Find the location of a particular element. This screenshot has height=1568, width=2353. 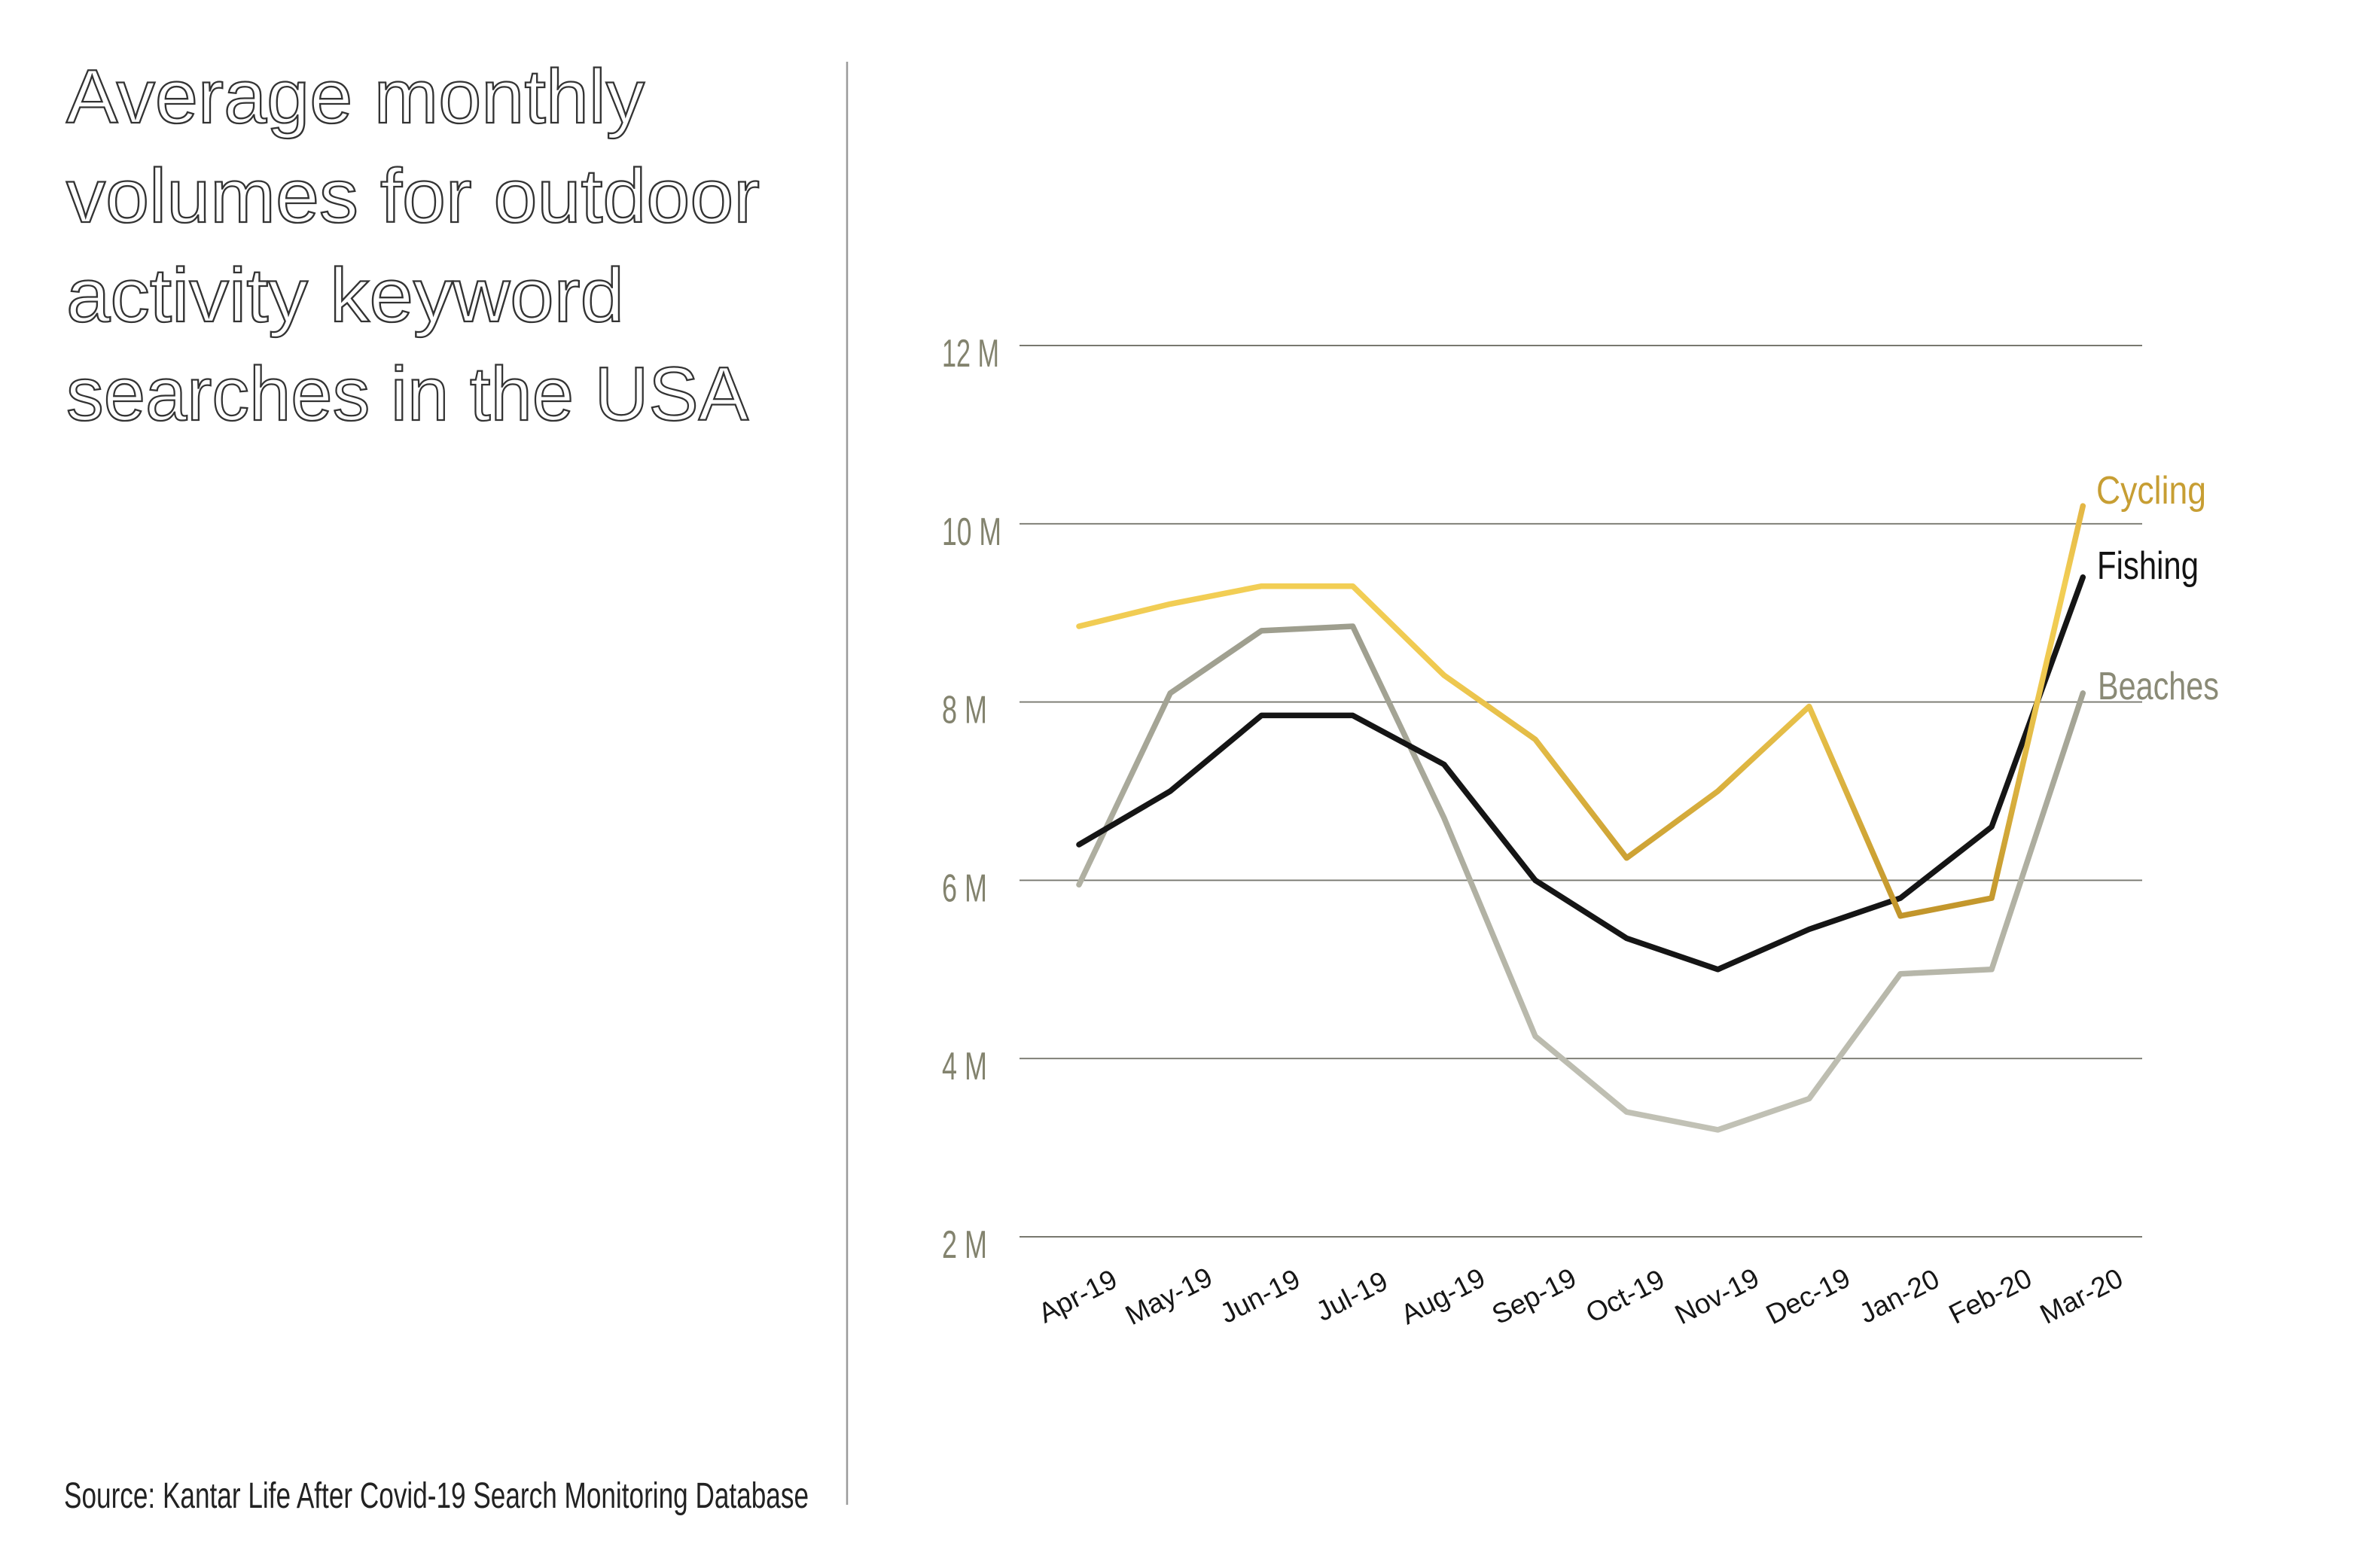

svg-text: searches in the USA is located at coordinates (407, 394).